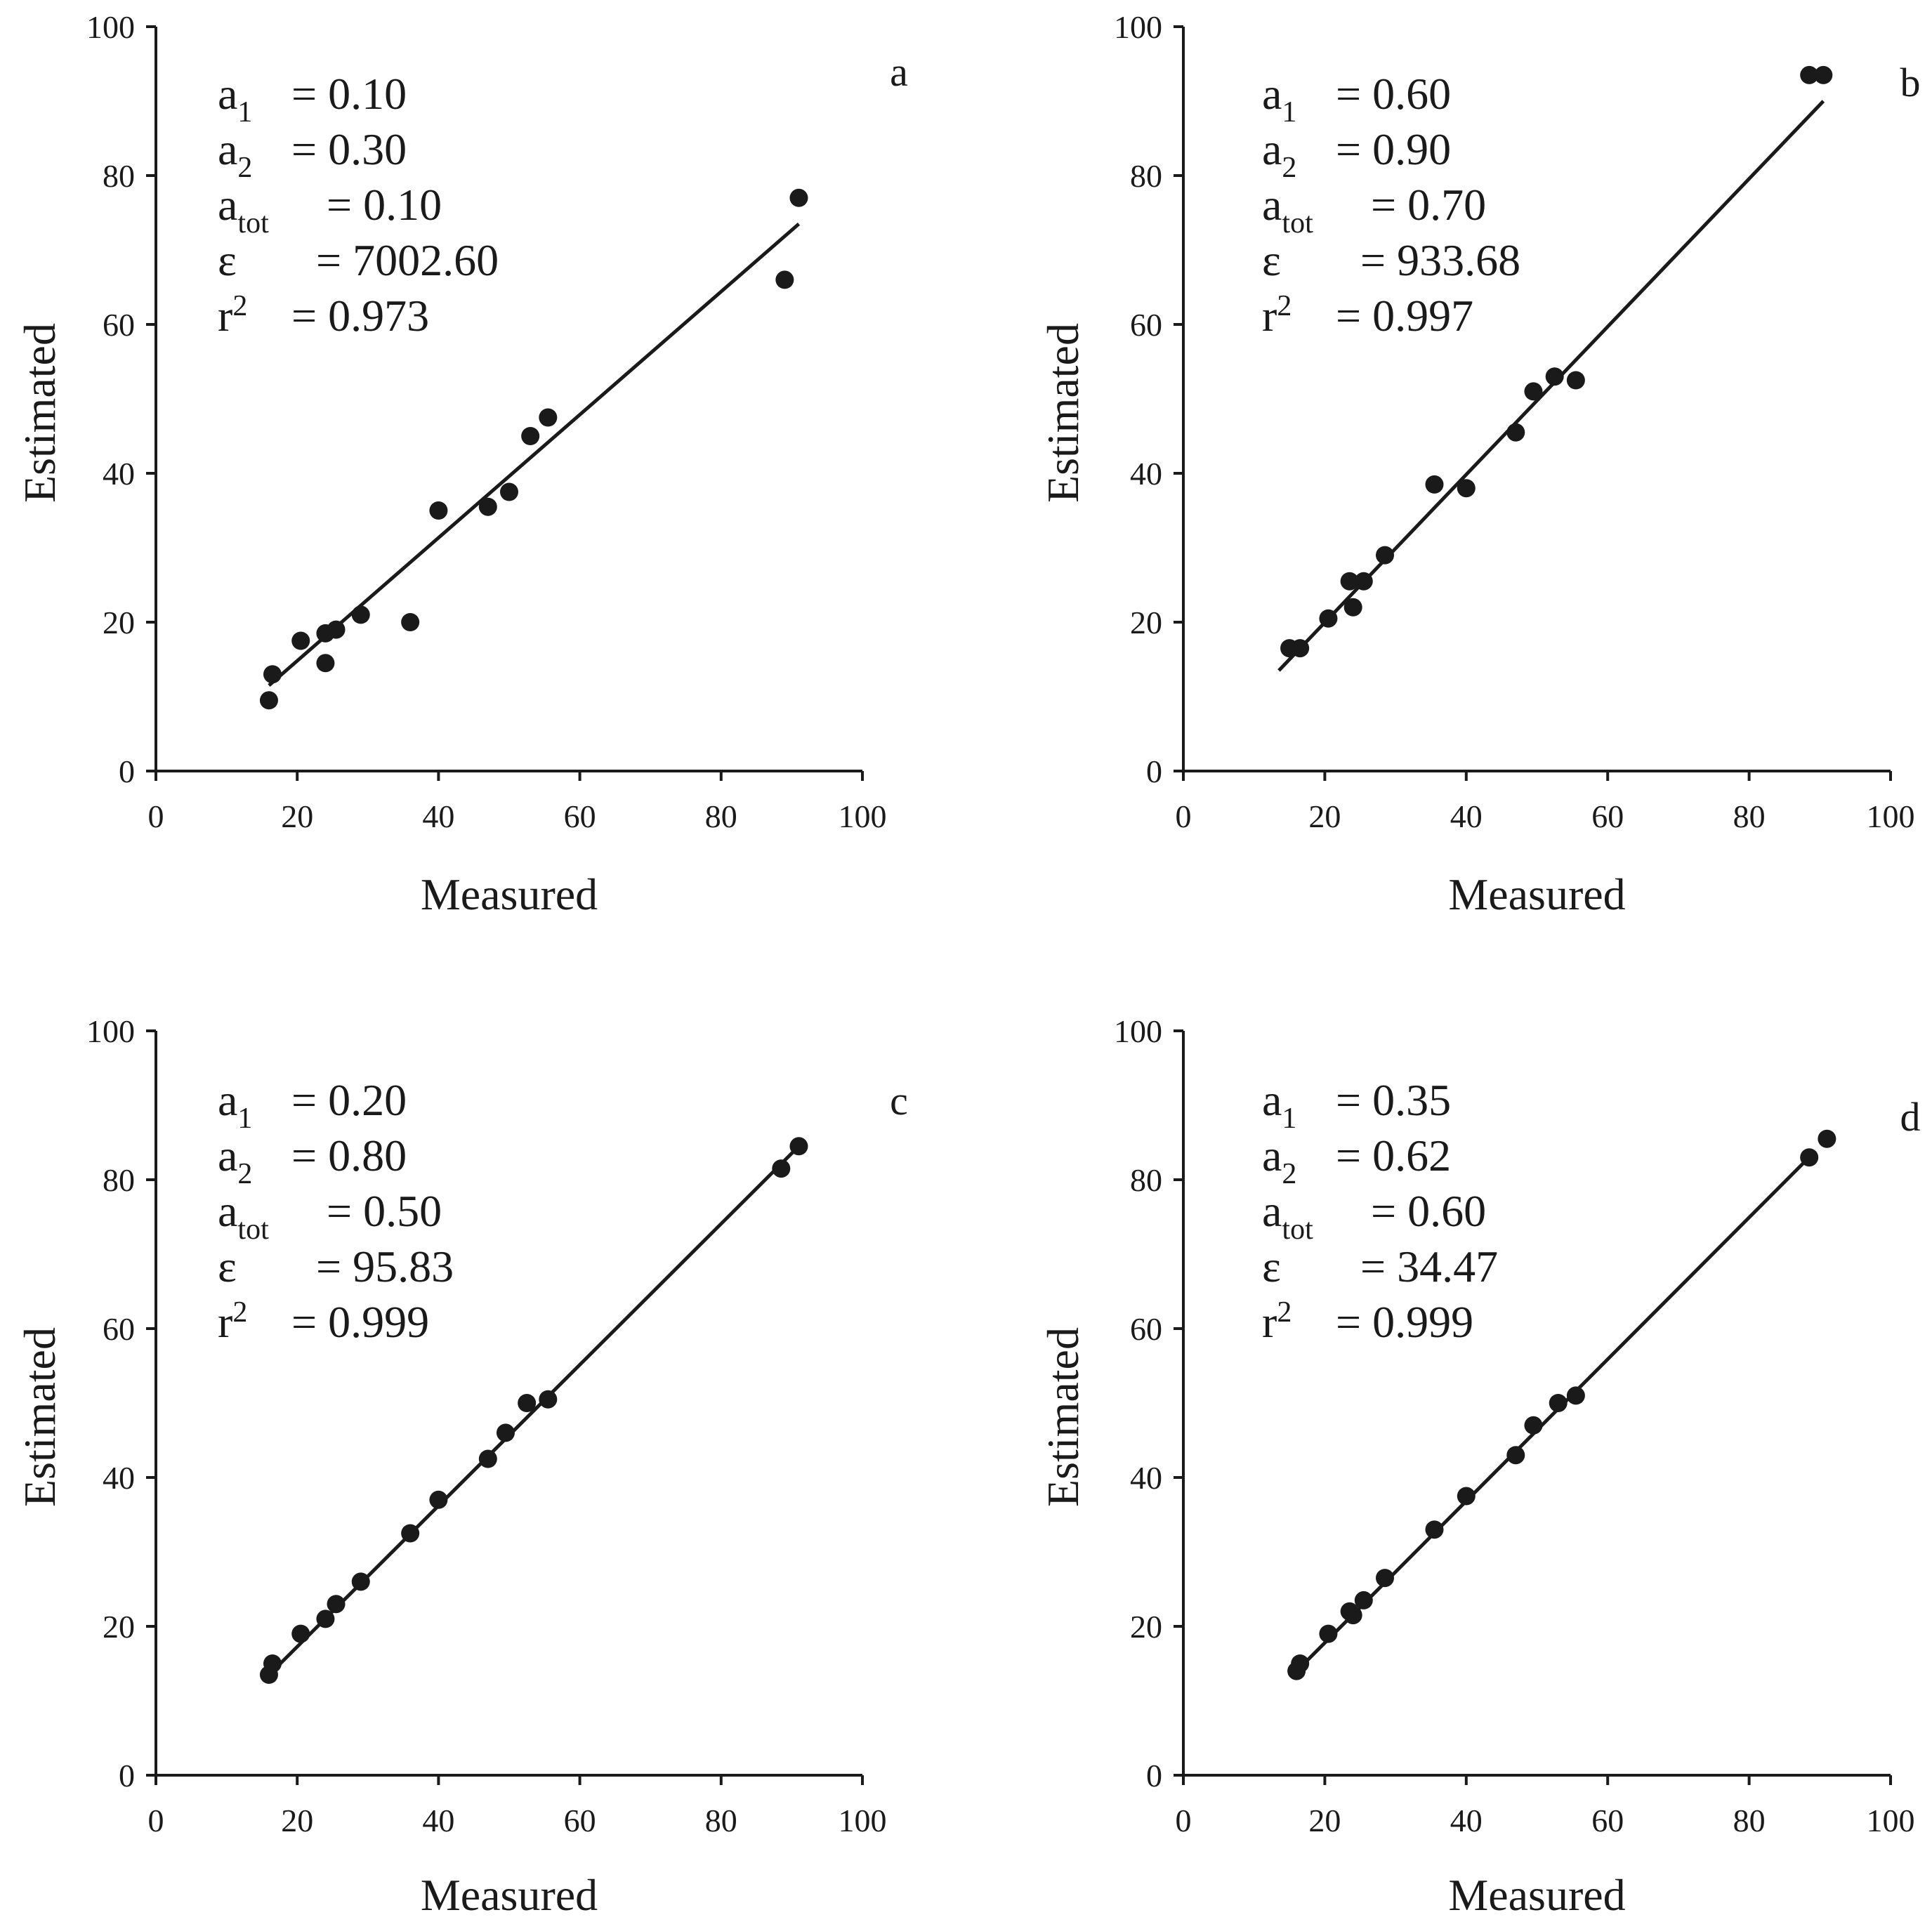 The height and width of the screenshot is (1929, 1932). I want to click on annotation-a1-value: = 0.60, so click(1393, 94).